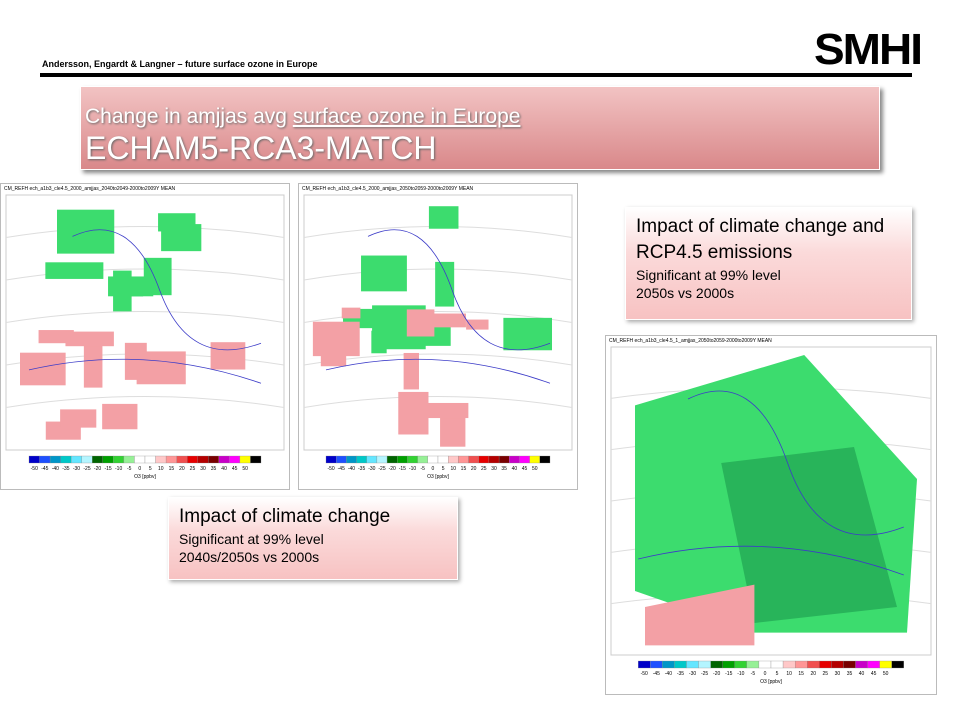  Describe the element at coordinates (139, 469) in the screenshot. I see `colorbar-label: 0` at that location.